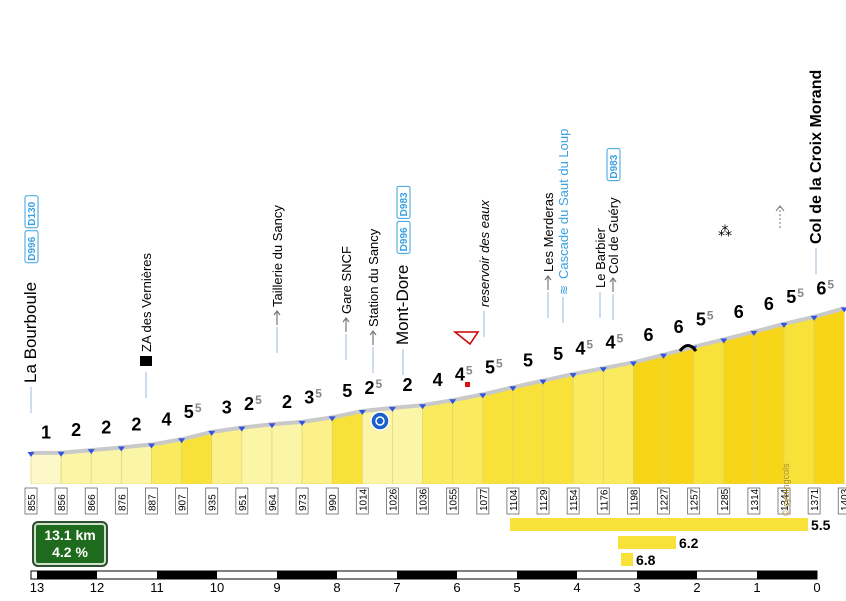 Image resolution: width=846 pixels, height=601 pixels. I want to click on place-name: La Bourboule, so click(30, 332).